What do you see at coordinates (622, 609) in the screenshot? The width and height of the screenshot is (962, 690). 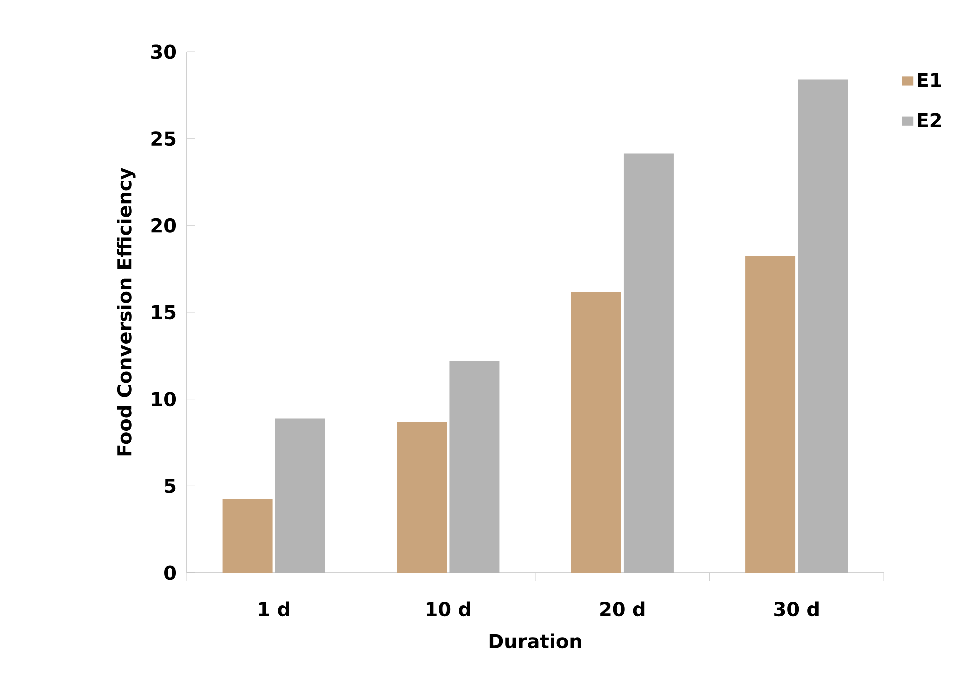 I see `x-tick-label: 20 d` at bounding box center [622, 609].